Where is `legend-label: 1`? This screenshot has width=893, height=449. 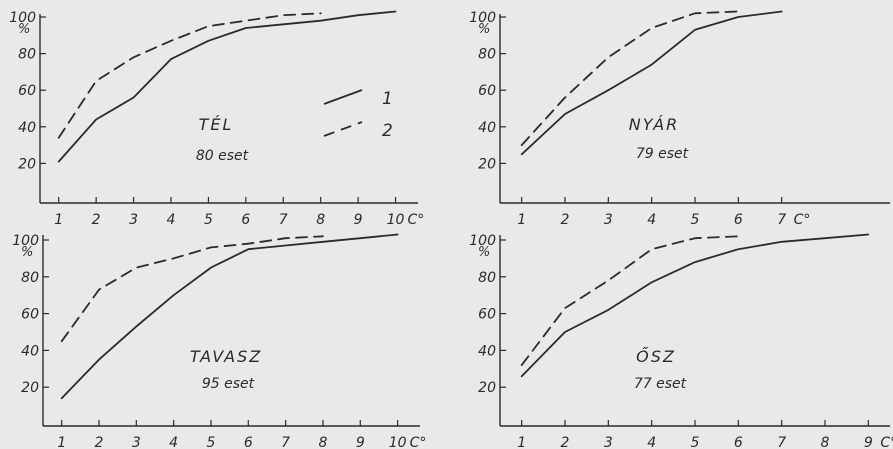
legend-label: 1 is located at coordinates (387, 99).